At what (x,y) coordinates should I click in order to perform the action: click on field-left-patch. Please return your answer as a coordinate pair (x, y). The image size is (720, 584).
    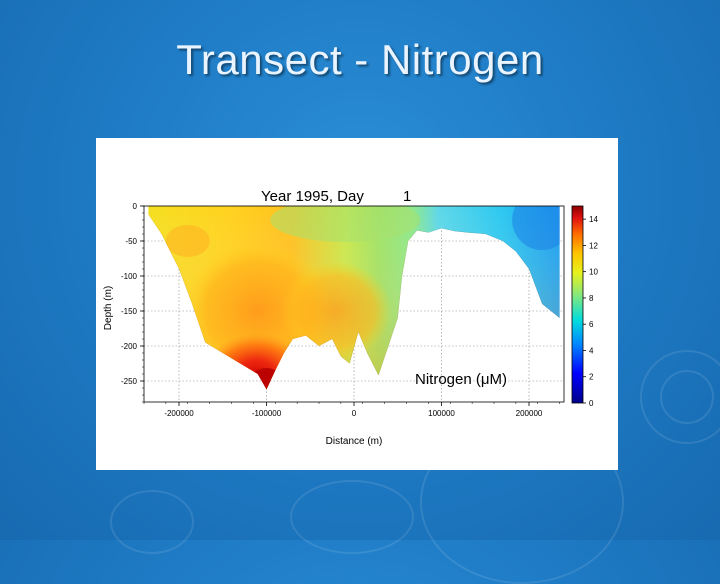
    Looking at the image, I should click on (187, 241).